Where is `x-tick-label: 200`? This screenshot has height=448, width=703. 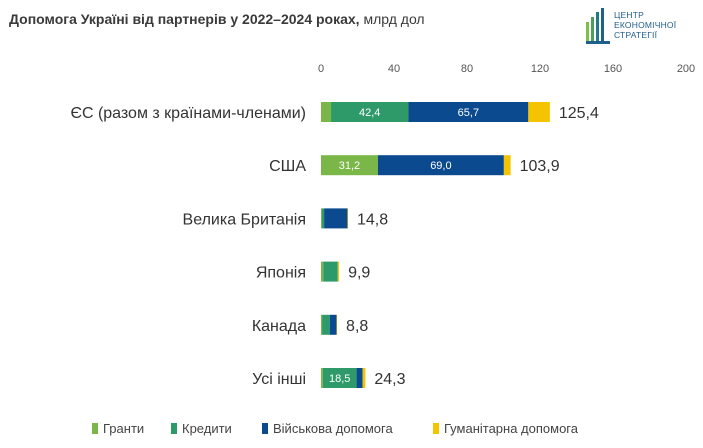 x-tick-label: 200 is located at coordinates (686, 69).